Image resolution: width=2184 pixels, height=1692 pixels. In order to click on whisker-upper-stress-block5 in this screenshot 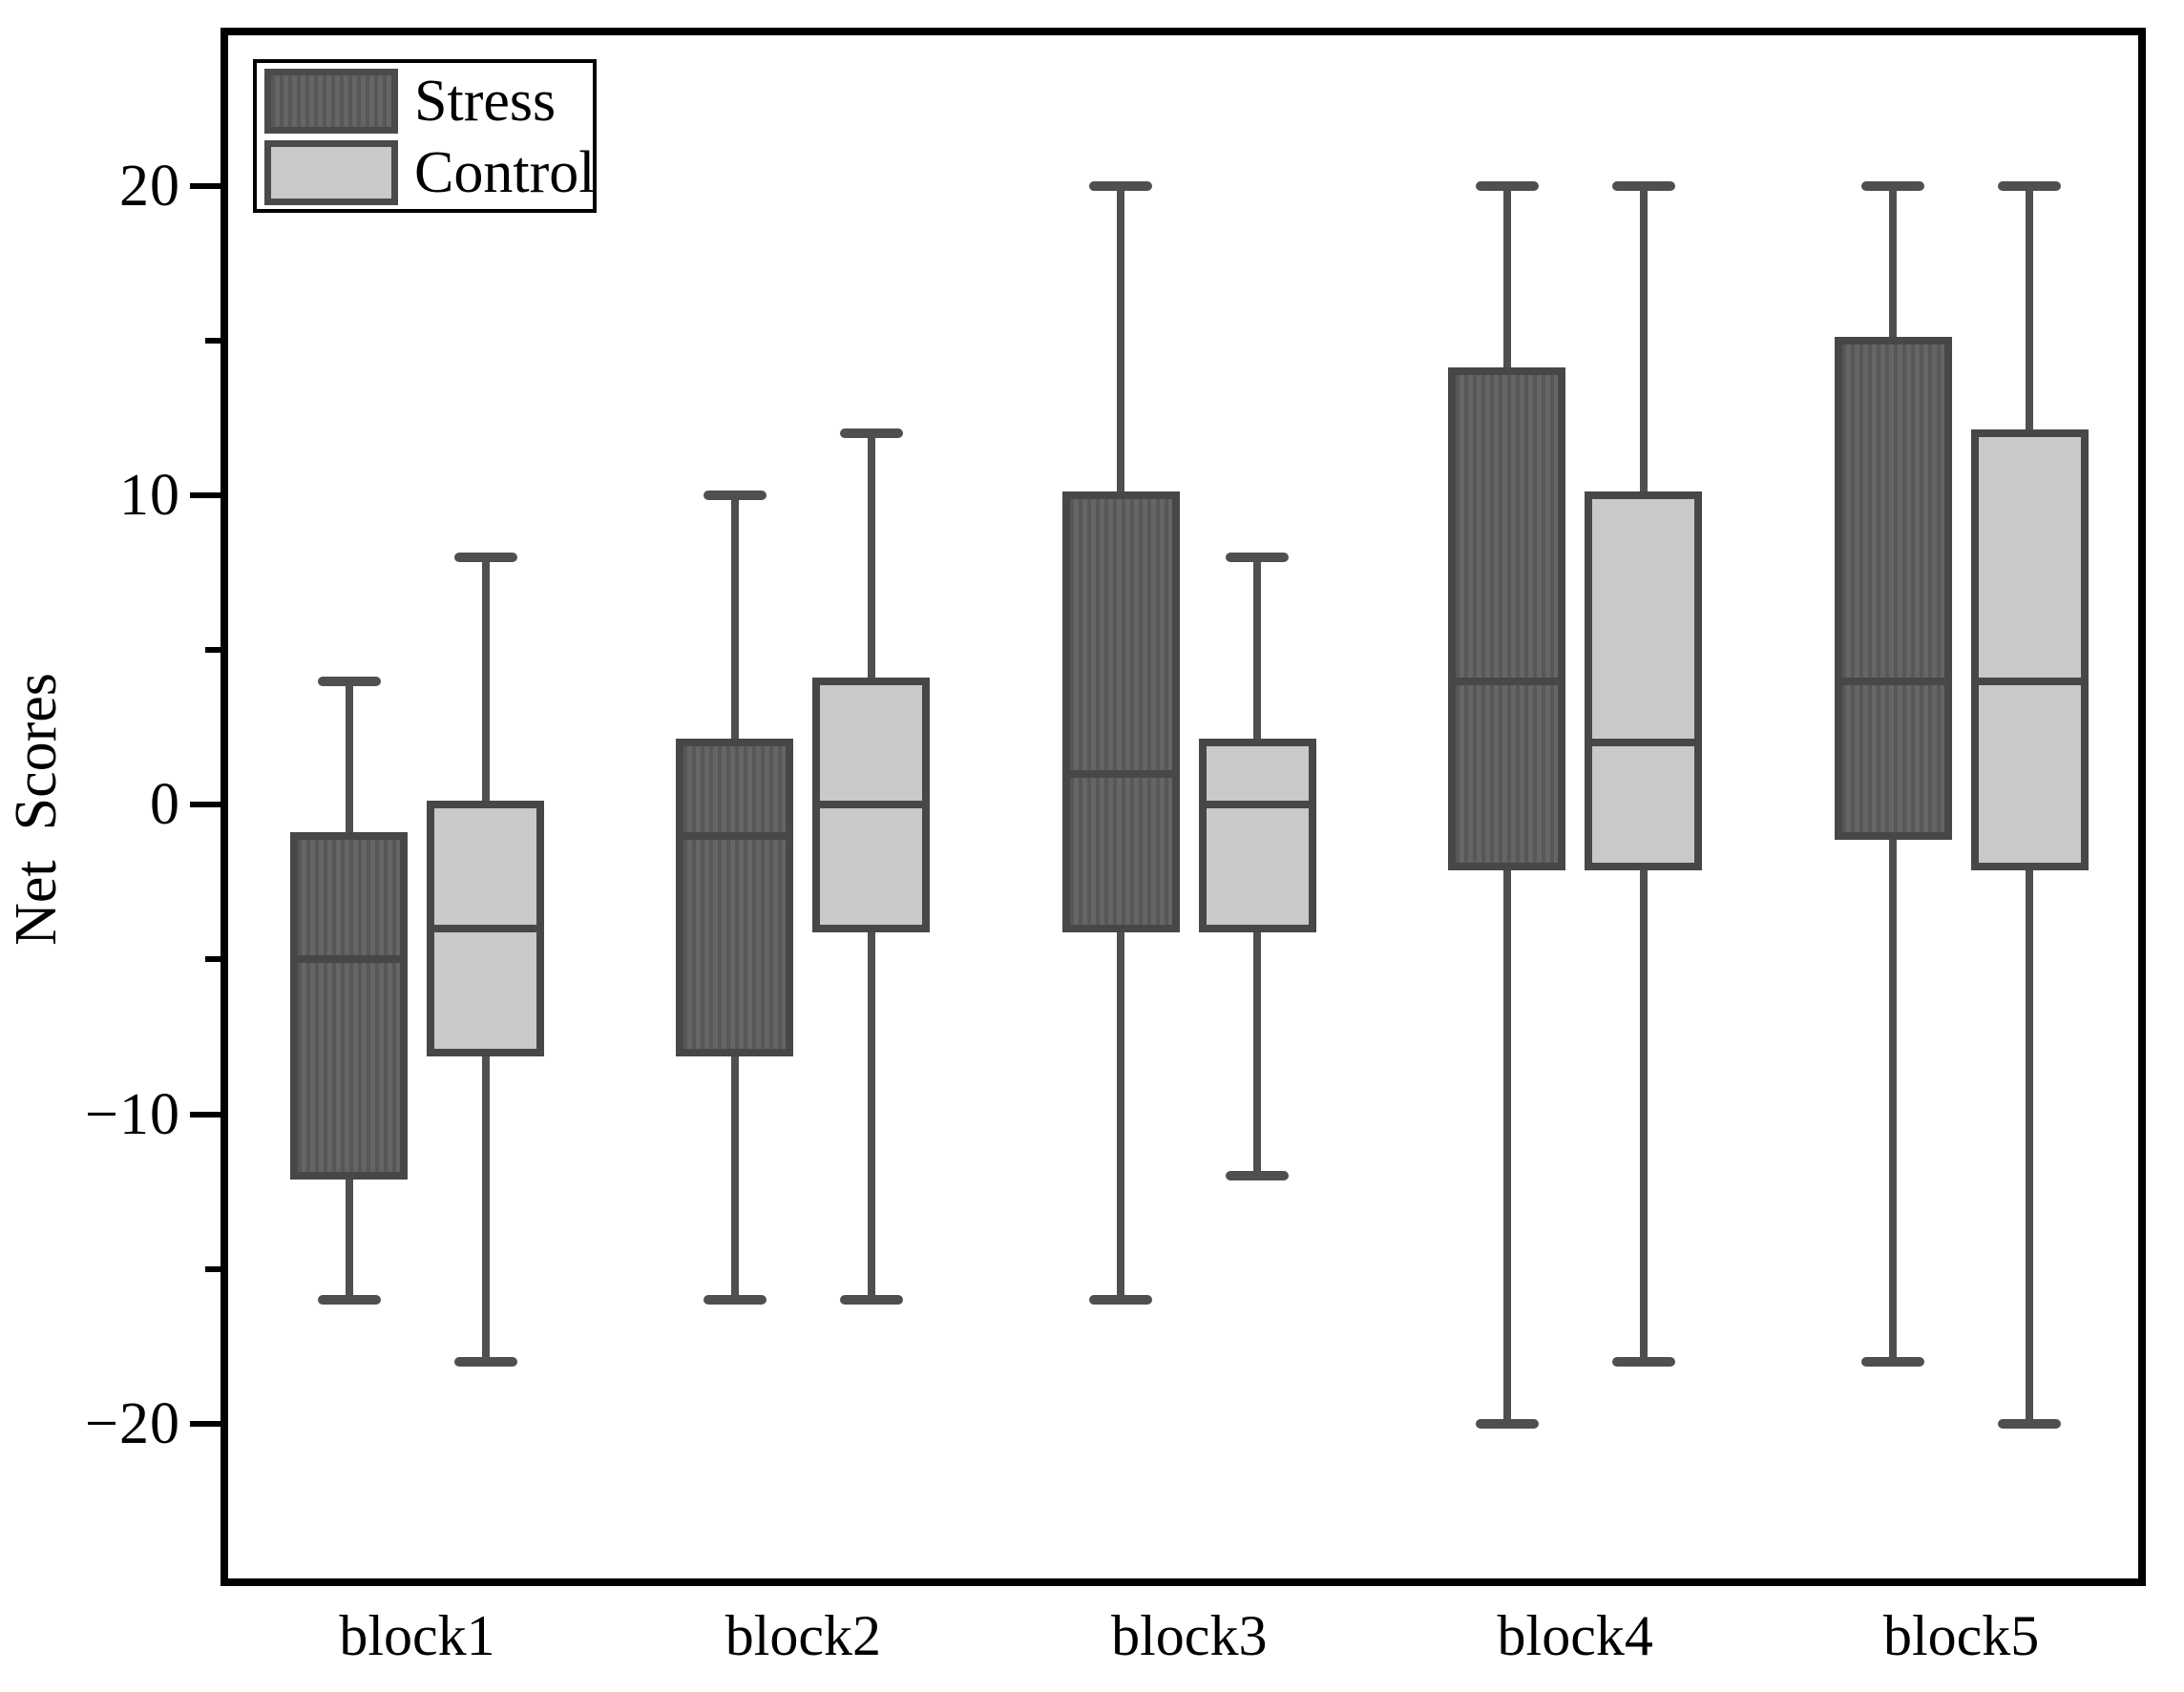, I will do `click(1894, 263)`.